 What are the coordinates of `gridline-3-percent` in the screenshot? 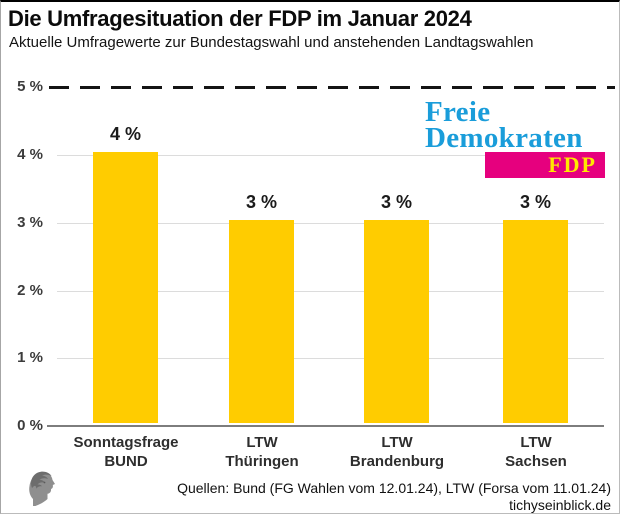 It's located at (330, 223).